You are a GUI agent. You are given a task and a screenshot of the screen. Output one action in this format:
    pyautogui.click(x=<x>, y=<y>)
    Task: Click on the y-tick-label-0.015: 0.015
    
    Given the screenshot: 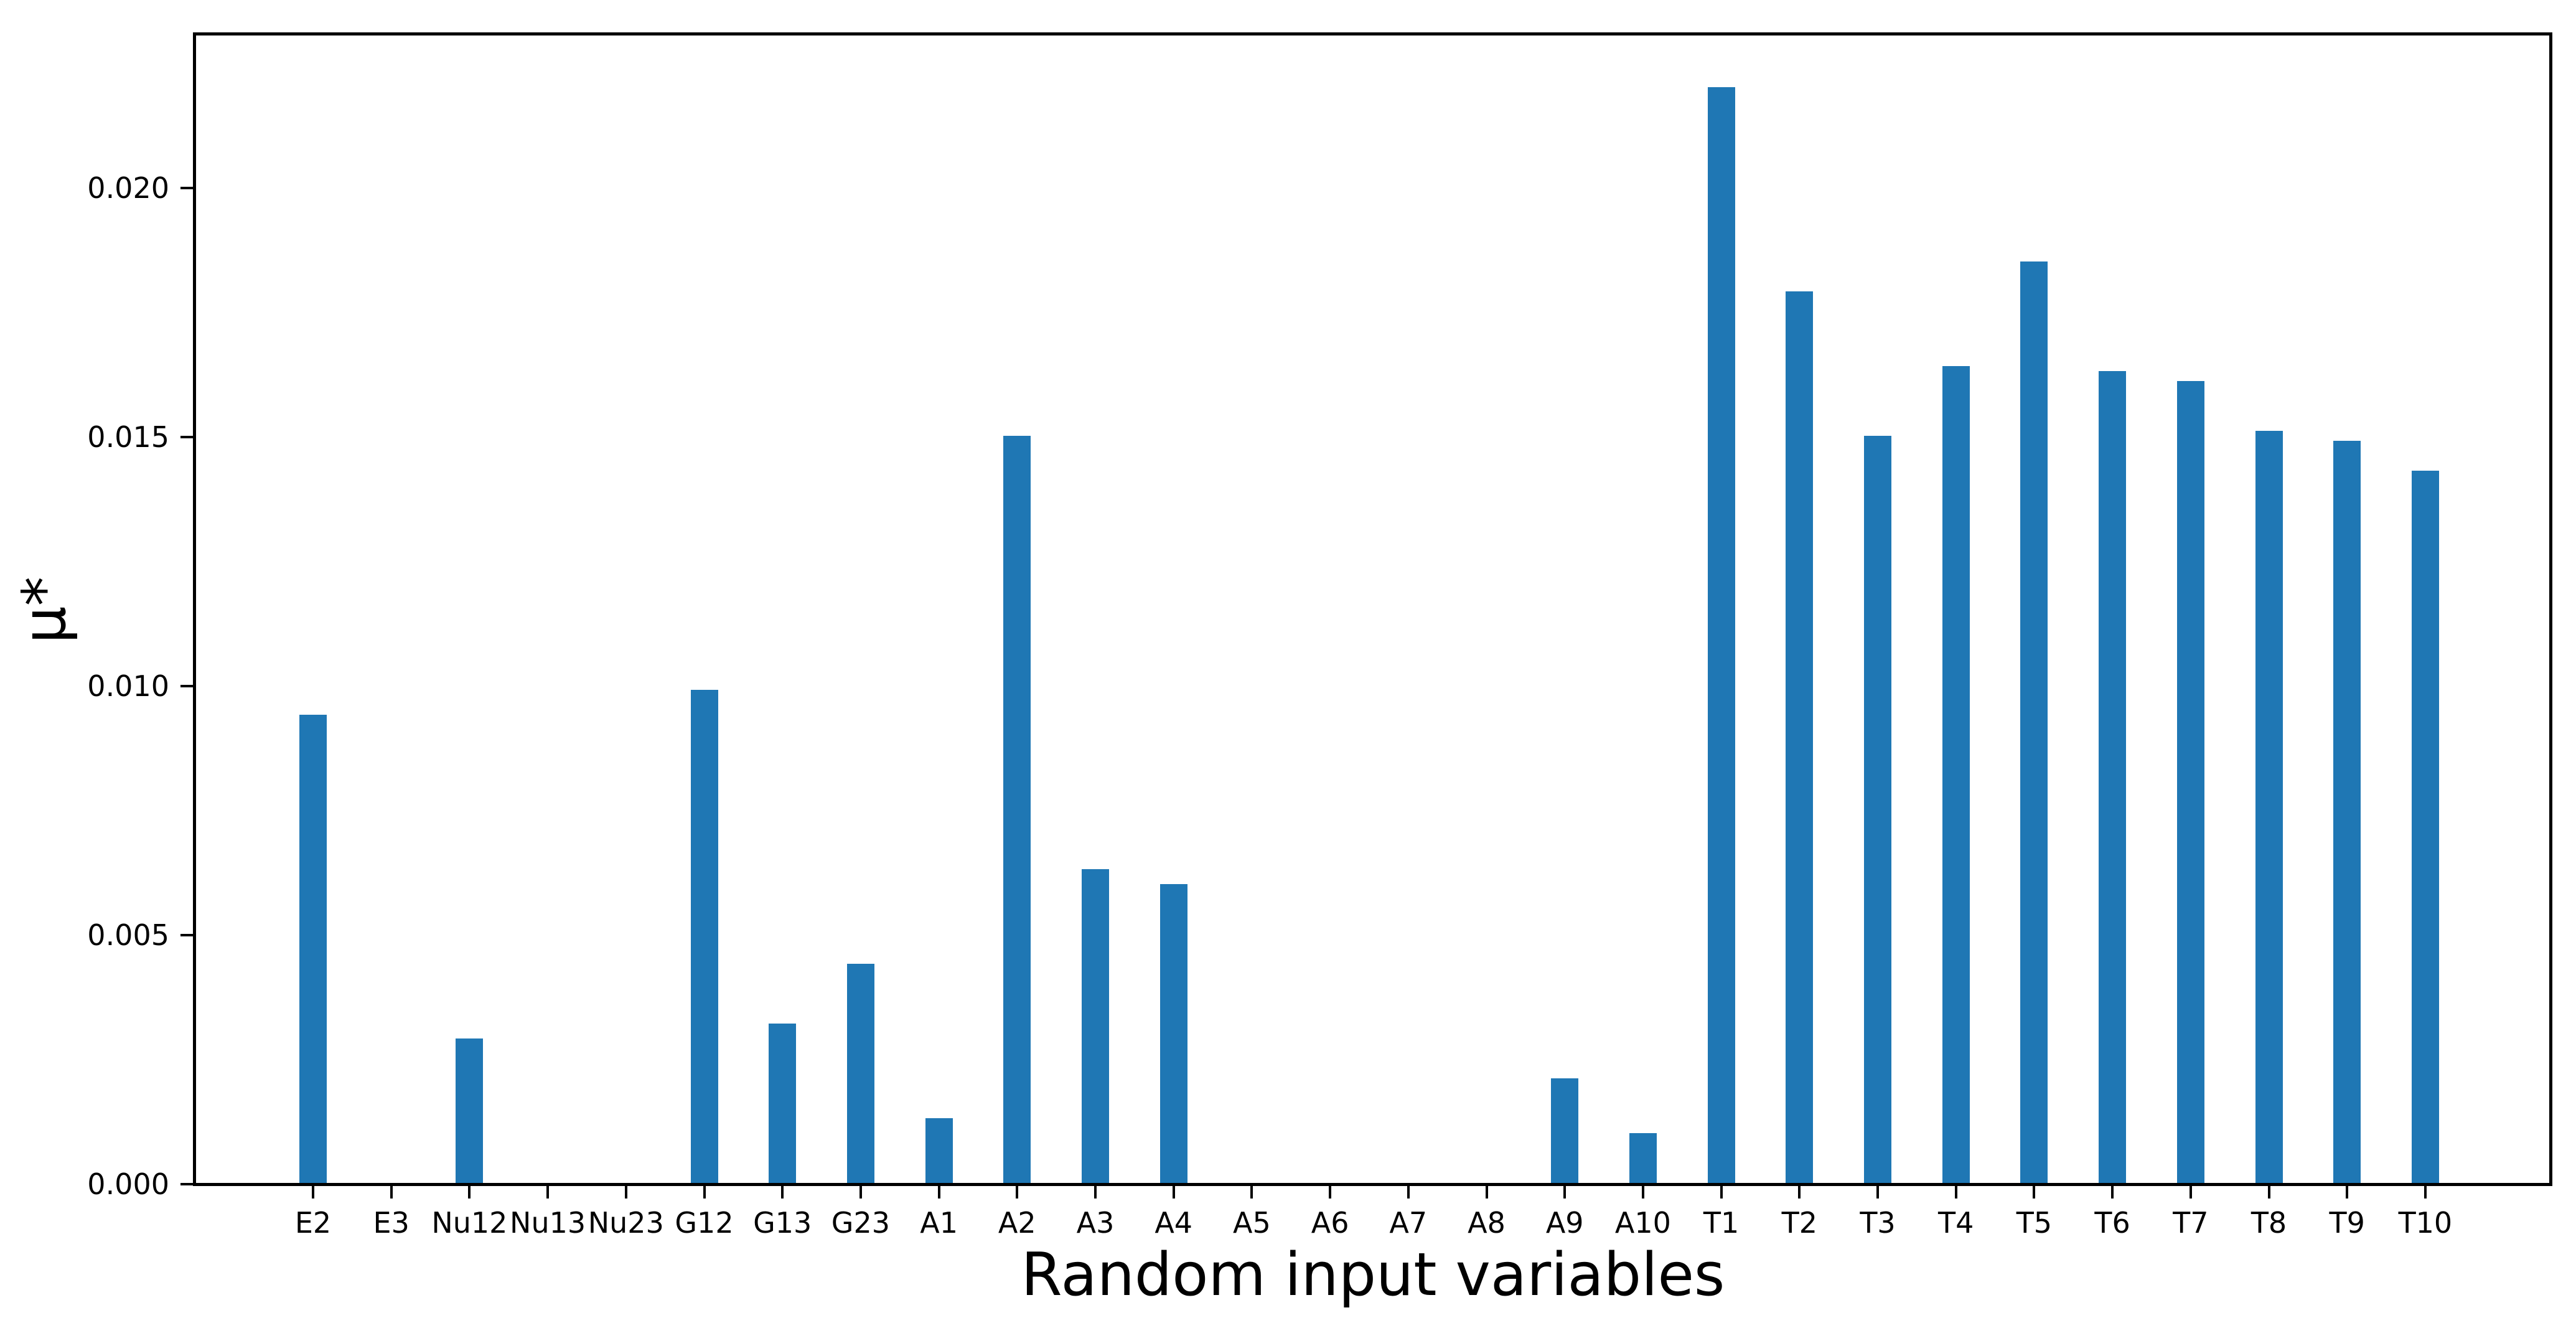 What is the action you would take?
    pyautogui.click(x=128, y=437)
    